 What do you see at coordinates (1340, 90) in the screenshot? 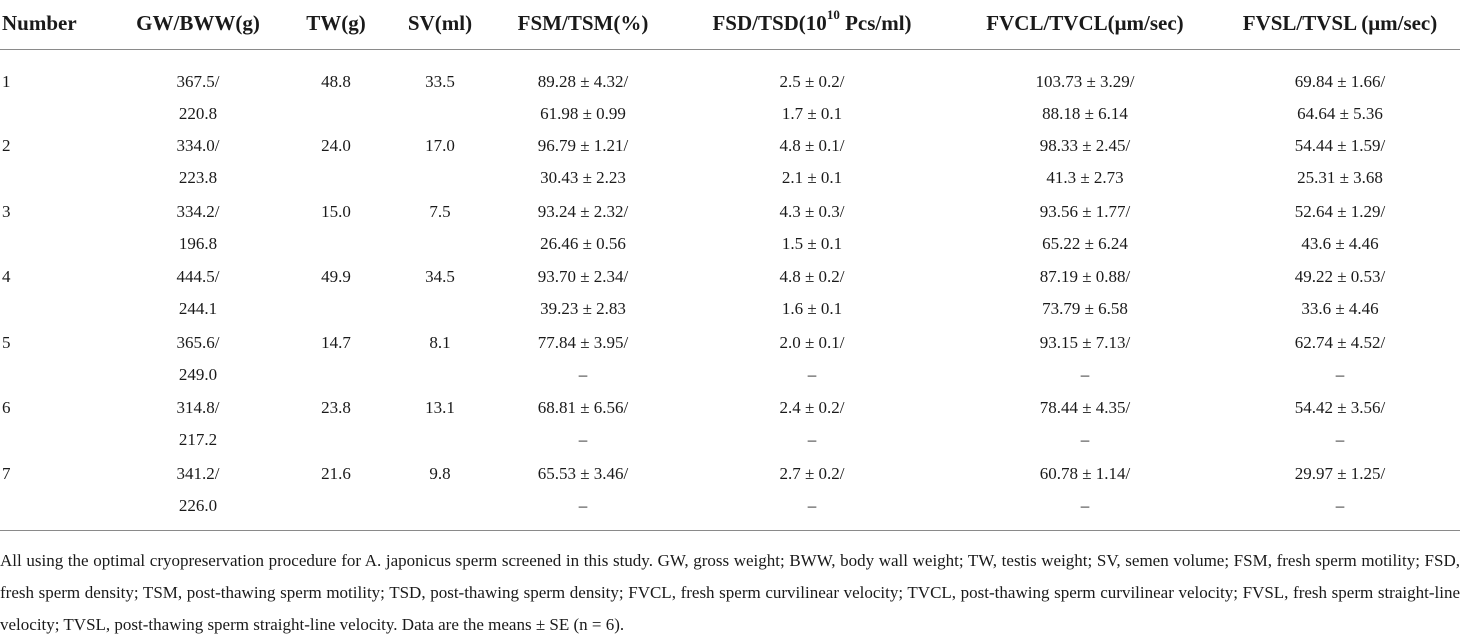
I see `cell-fvsl-tvsl: 69.84 ± 1.66/64.64 ± 5.36` at bounding box center [1340, 90].